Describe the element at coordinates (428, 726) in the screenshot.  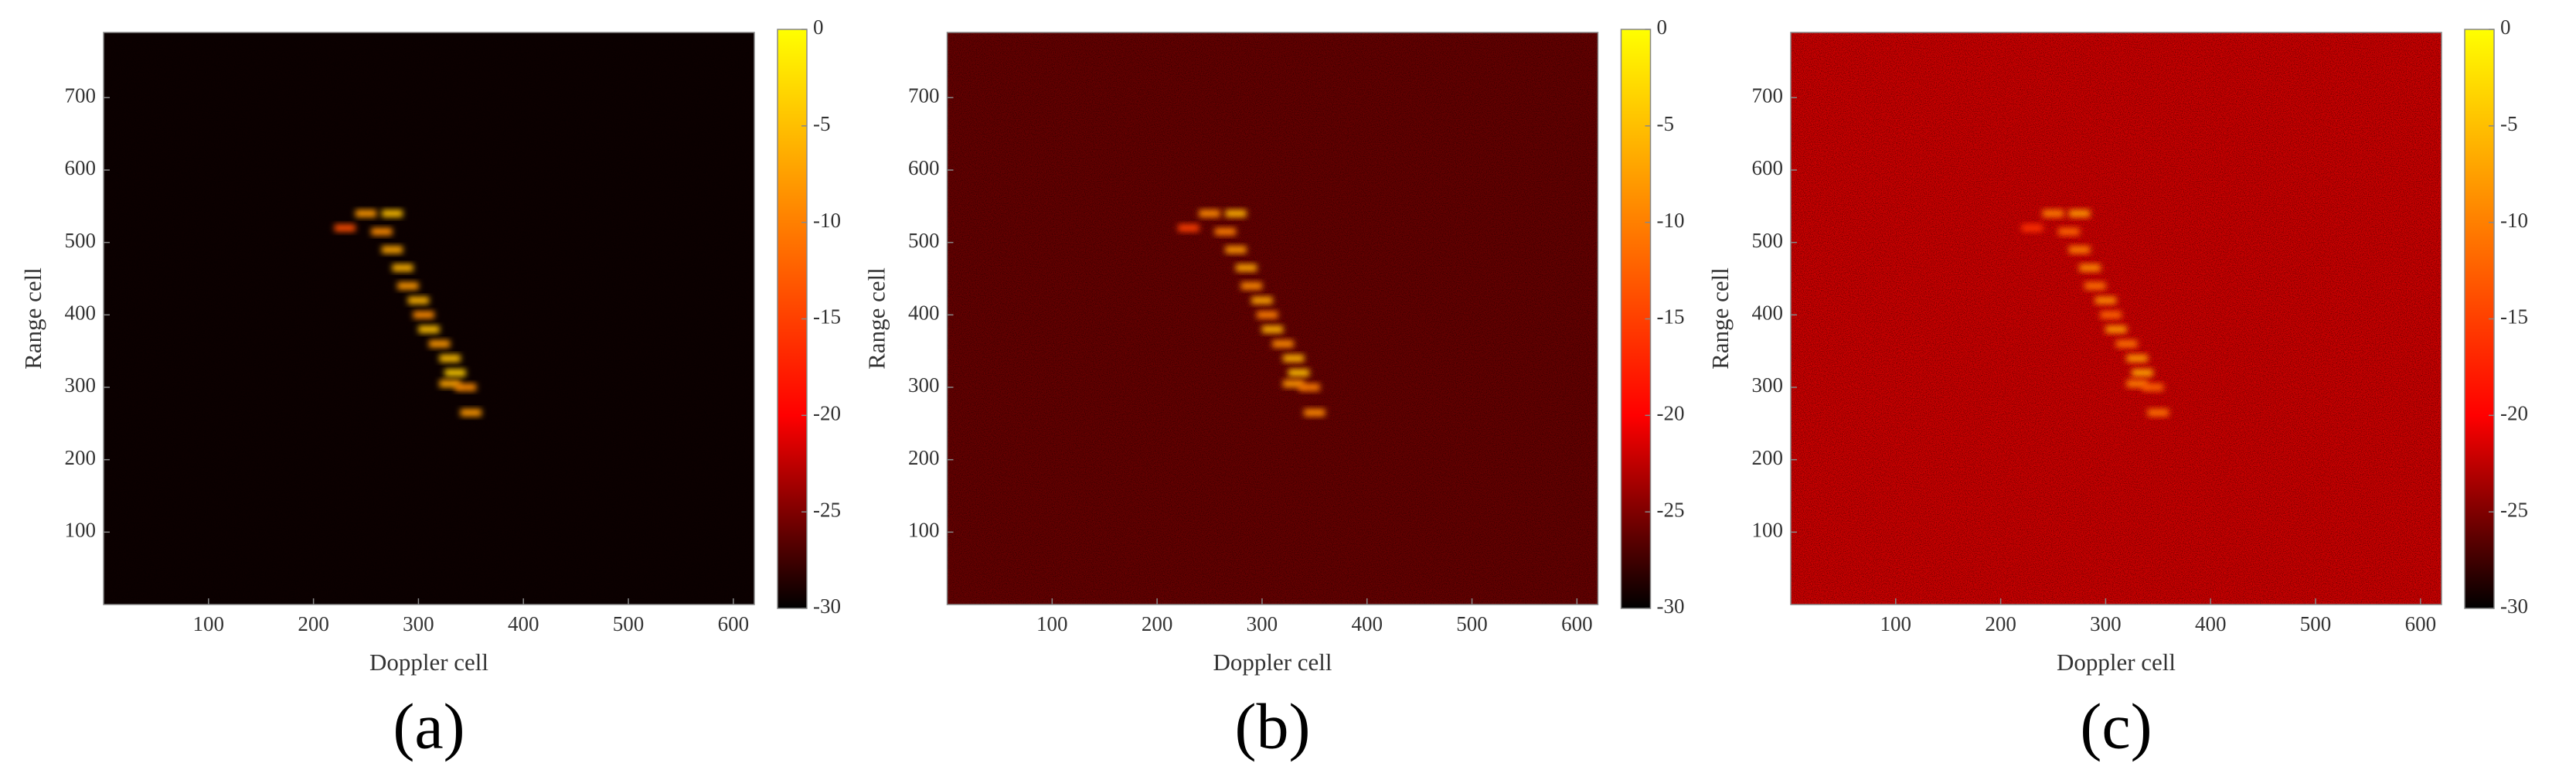
I see `caption: (a)` at that location.